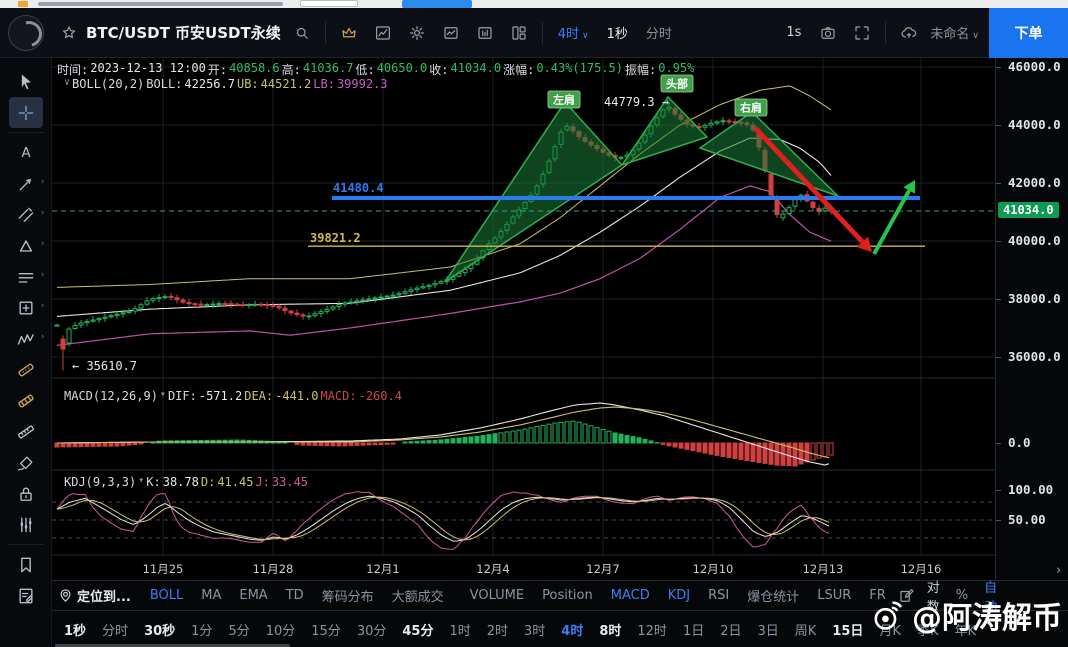 The height and width of the screenshot is (647, 1068). I want to click on collapse-caret-icon: ∨, so click(67, 82).